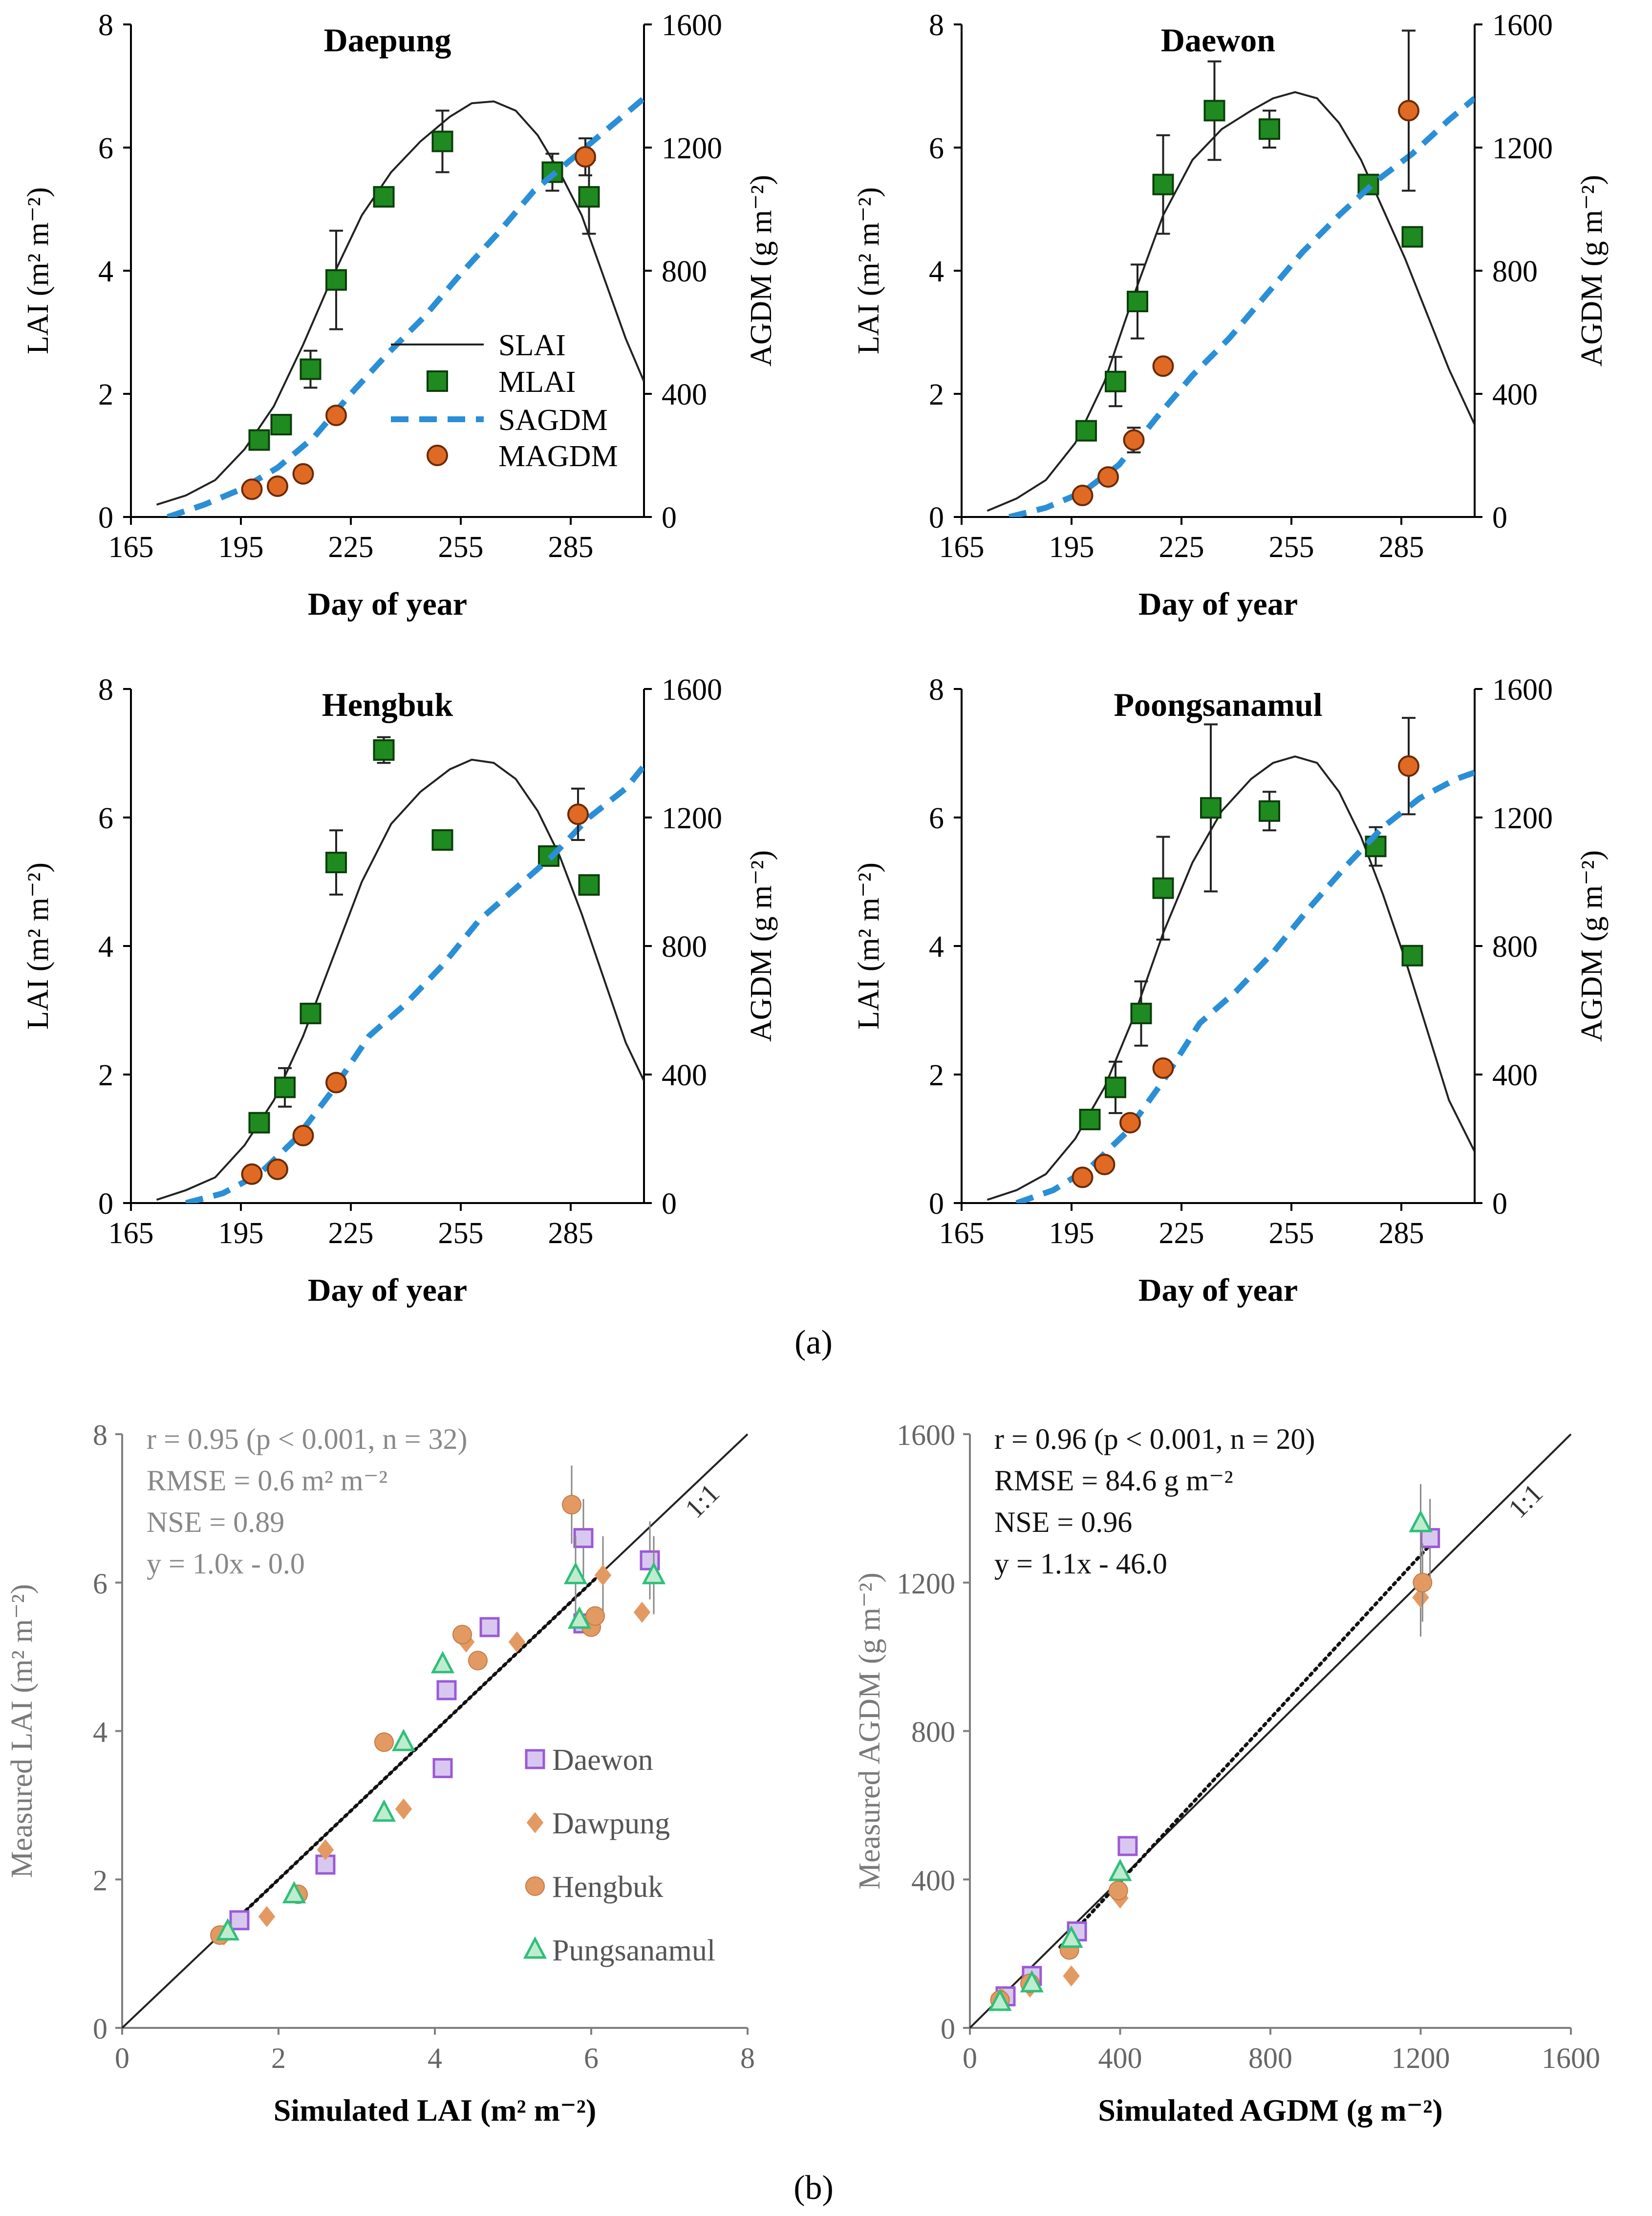 The width and height of the screenshot is (1652, 2216). What do you see at coordinates (684, 1076) in the screenshot?
I see `y-tick-label-right-hengbuk: 400` at bounding box center [684, 1076].